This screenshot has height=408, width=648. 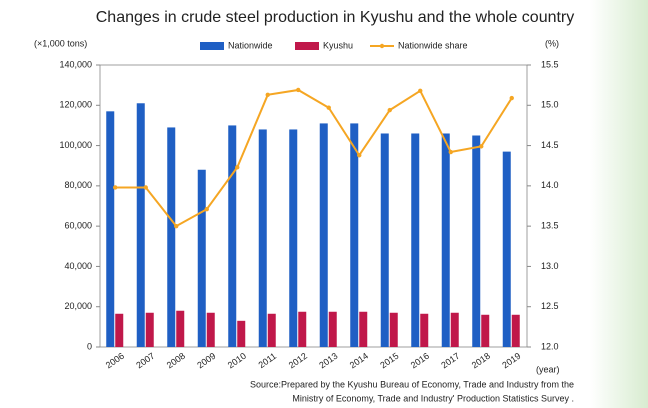 What do you see at coordinates (550, 64) in the screenshot?
I see `y2-tick-label: 15.5` at bounding box center [550, 64].